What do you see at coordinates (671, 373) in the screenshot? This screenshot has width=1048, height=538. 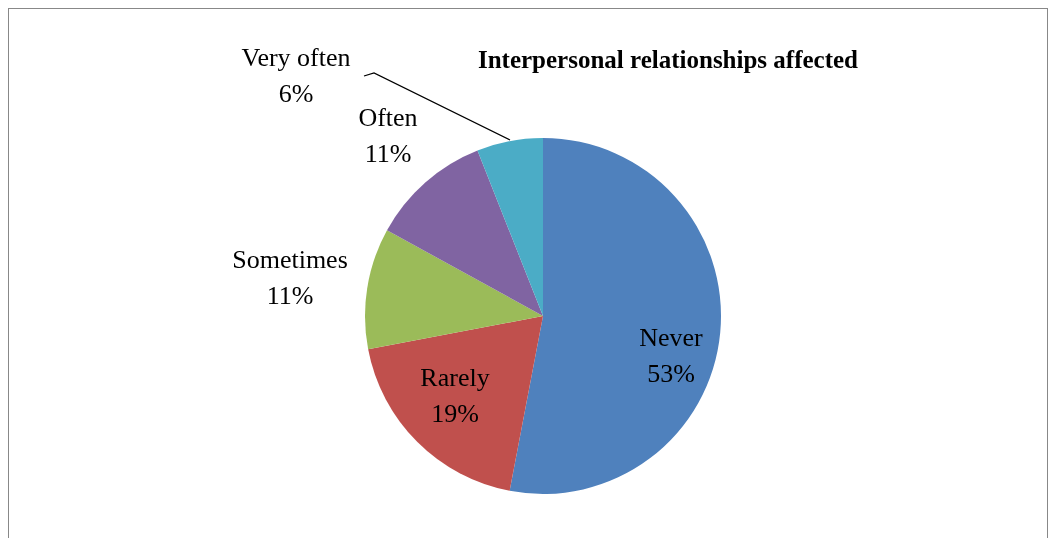 I see `data-label: 53%` at bounding box center [671, 373].